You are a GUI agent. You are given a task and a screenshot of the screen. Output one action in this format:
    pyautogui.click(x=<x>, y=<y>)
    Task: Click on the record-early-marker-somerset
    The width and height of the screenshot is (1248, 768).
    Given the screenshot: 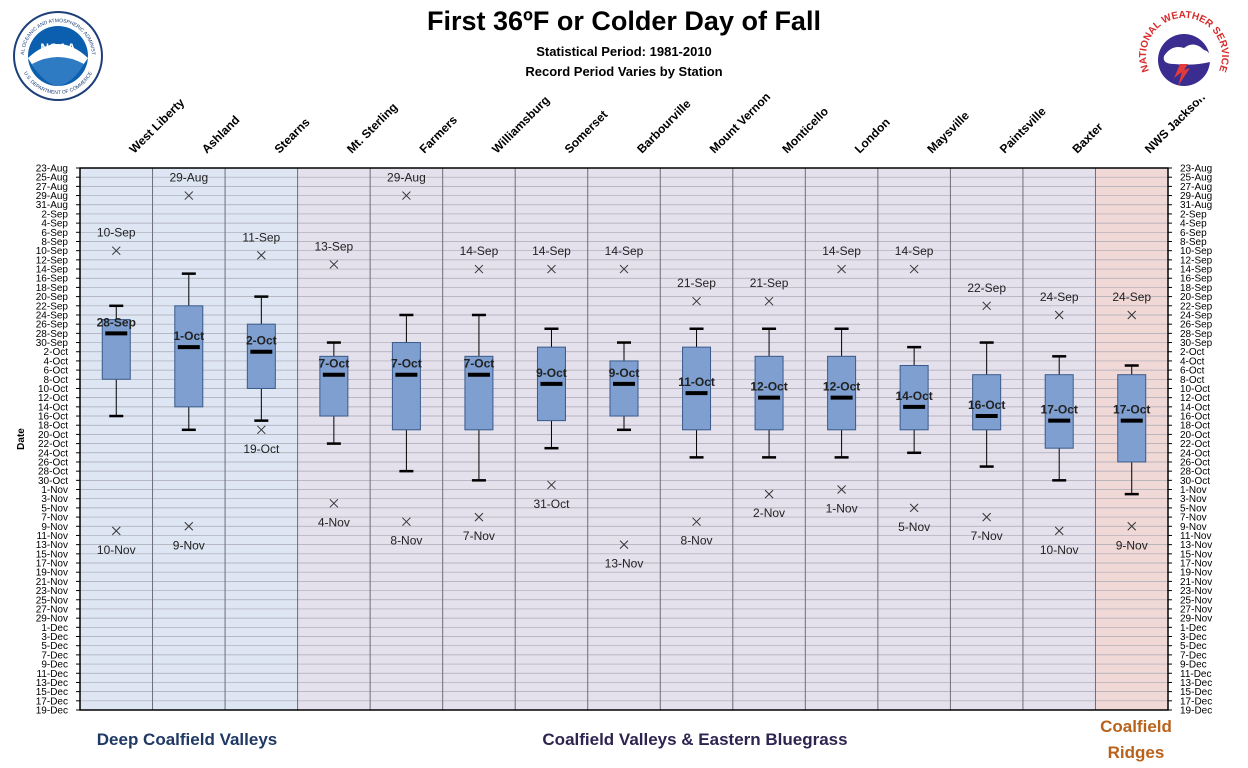 What is the action you would take?
    pyautogui.click(x=551, y=269)
    